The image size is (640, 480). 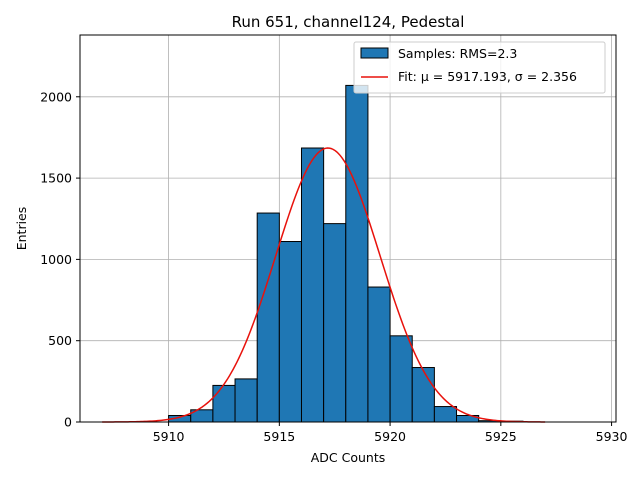 What do you see at coordinates (279, 436) in the screenshot?
I see `x-tick-label: 5915` at bounding box center [279, 436].